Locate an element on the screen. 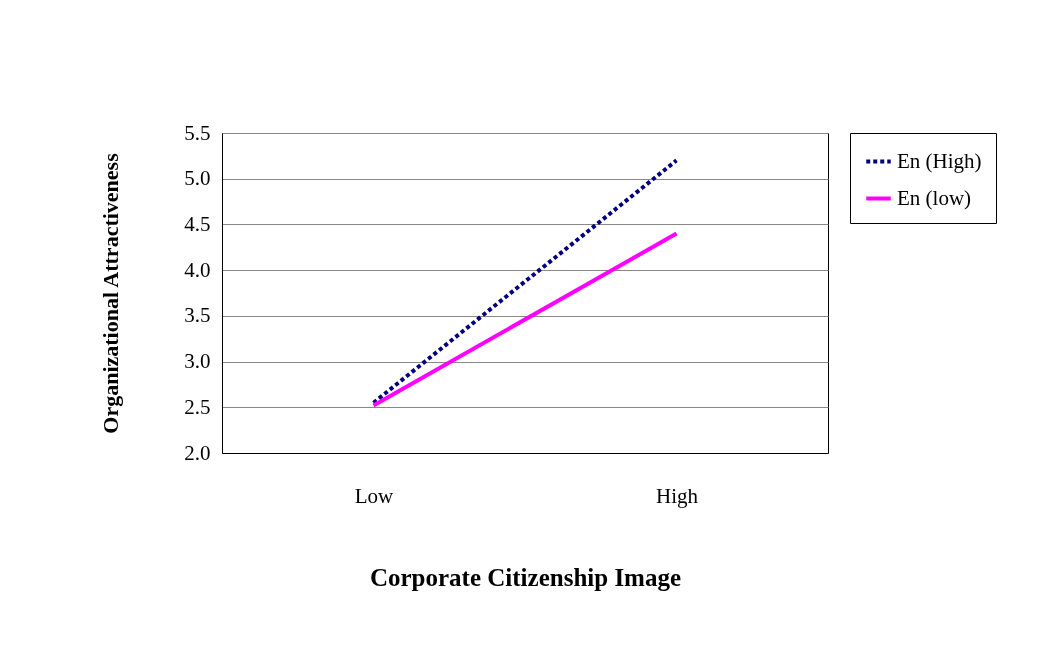 This screenshot has height=650, width=1044. y-tick-label: 4.5 is located at coordinates (197, 223).